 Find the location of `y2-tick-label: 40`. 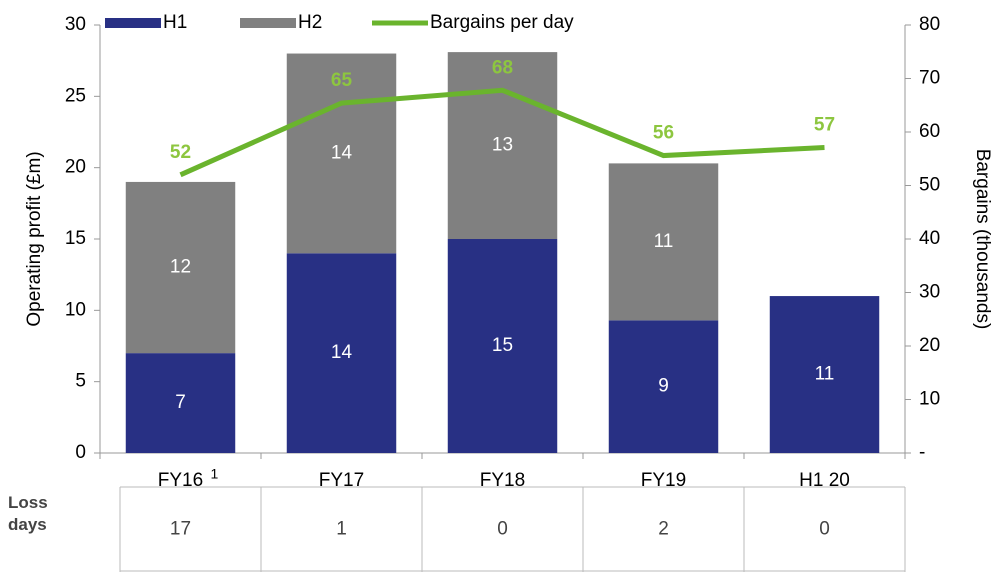

y2-tick-label: 40 is located at coordinates (929, 238).